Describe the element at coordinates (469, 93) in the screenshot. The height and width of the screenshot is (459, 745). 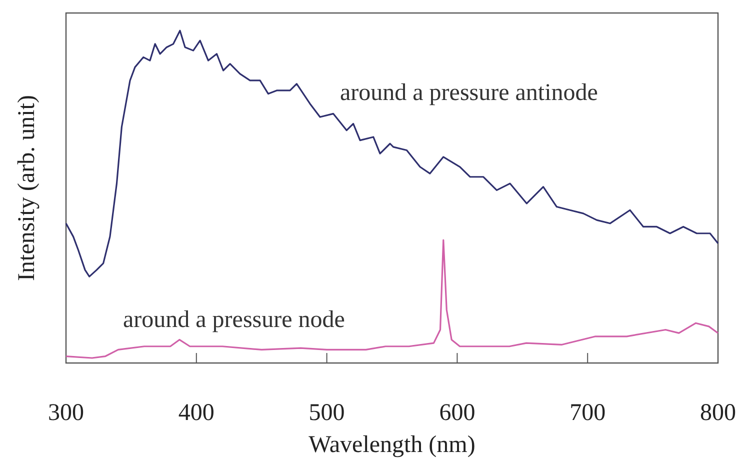
I see `series-label: around a pressure antinode` at that location.